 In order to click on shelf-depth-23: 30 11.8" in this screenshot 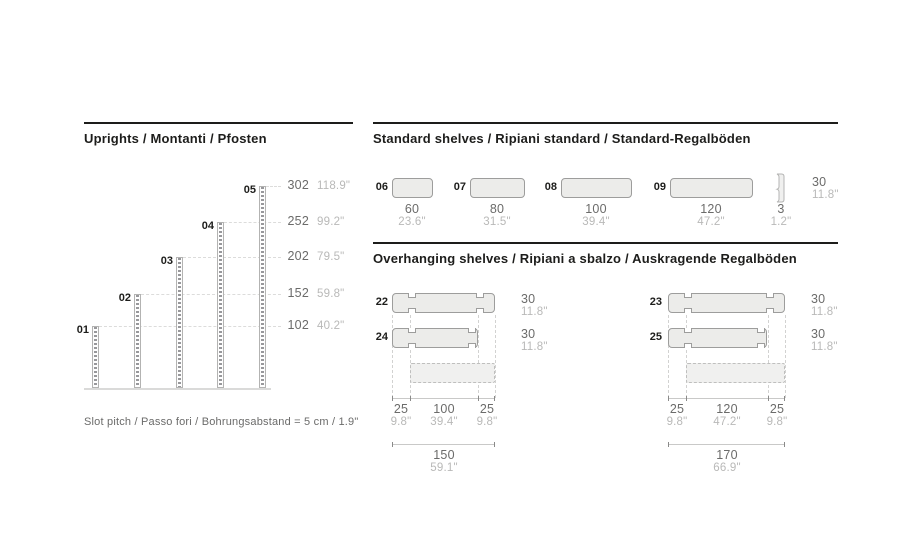, I will do `click(824, 306)`.